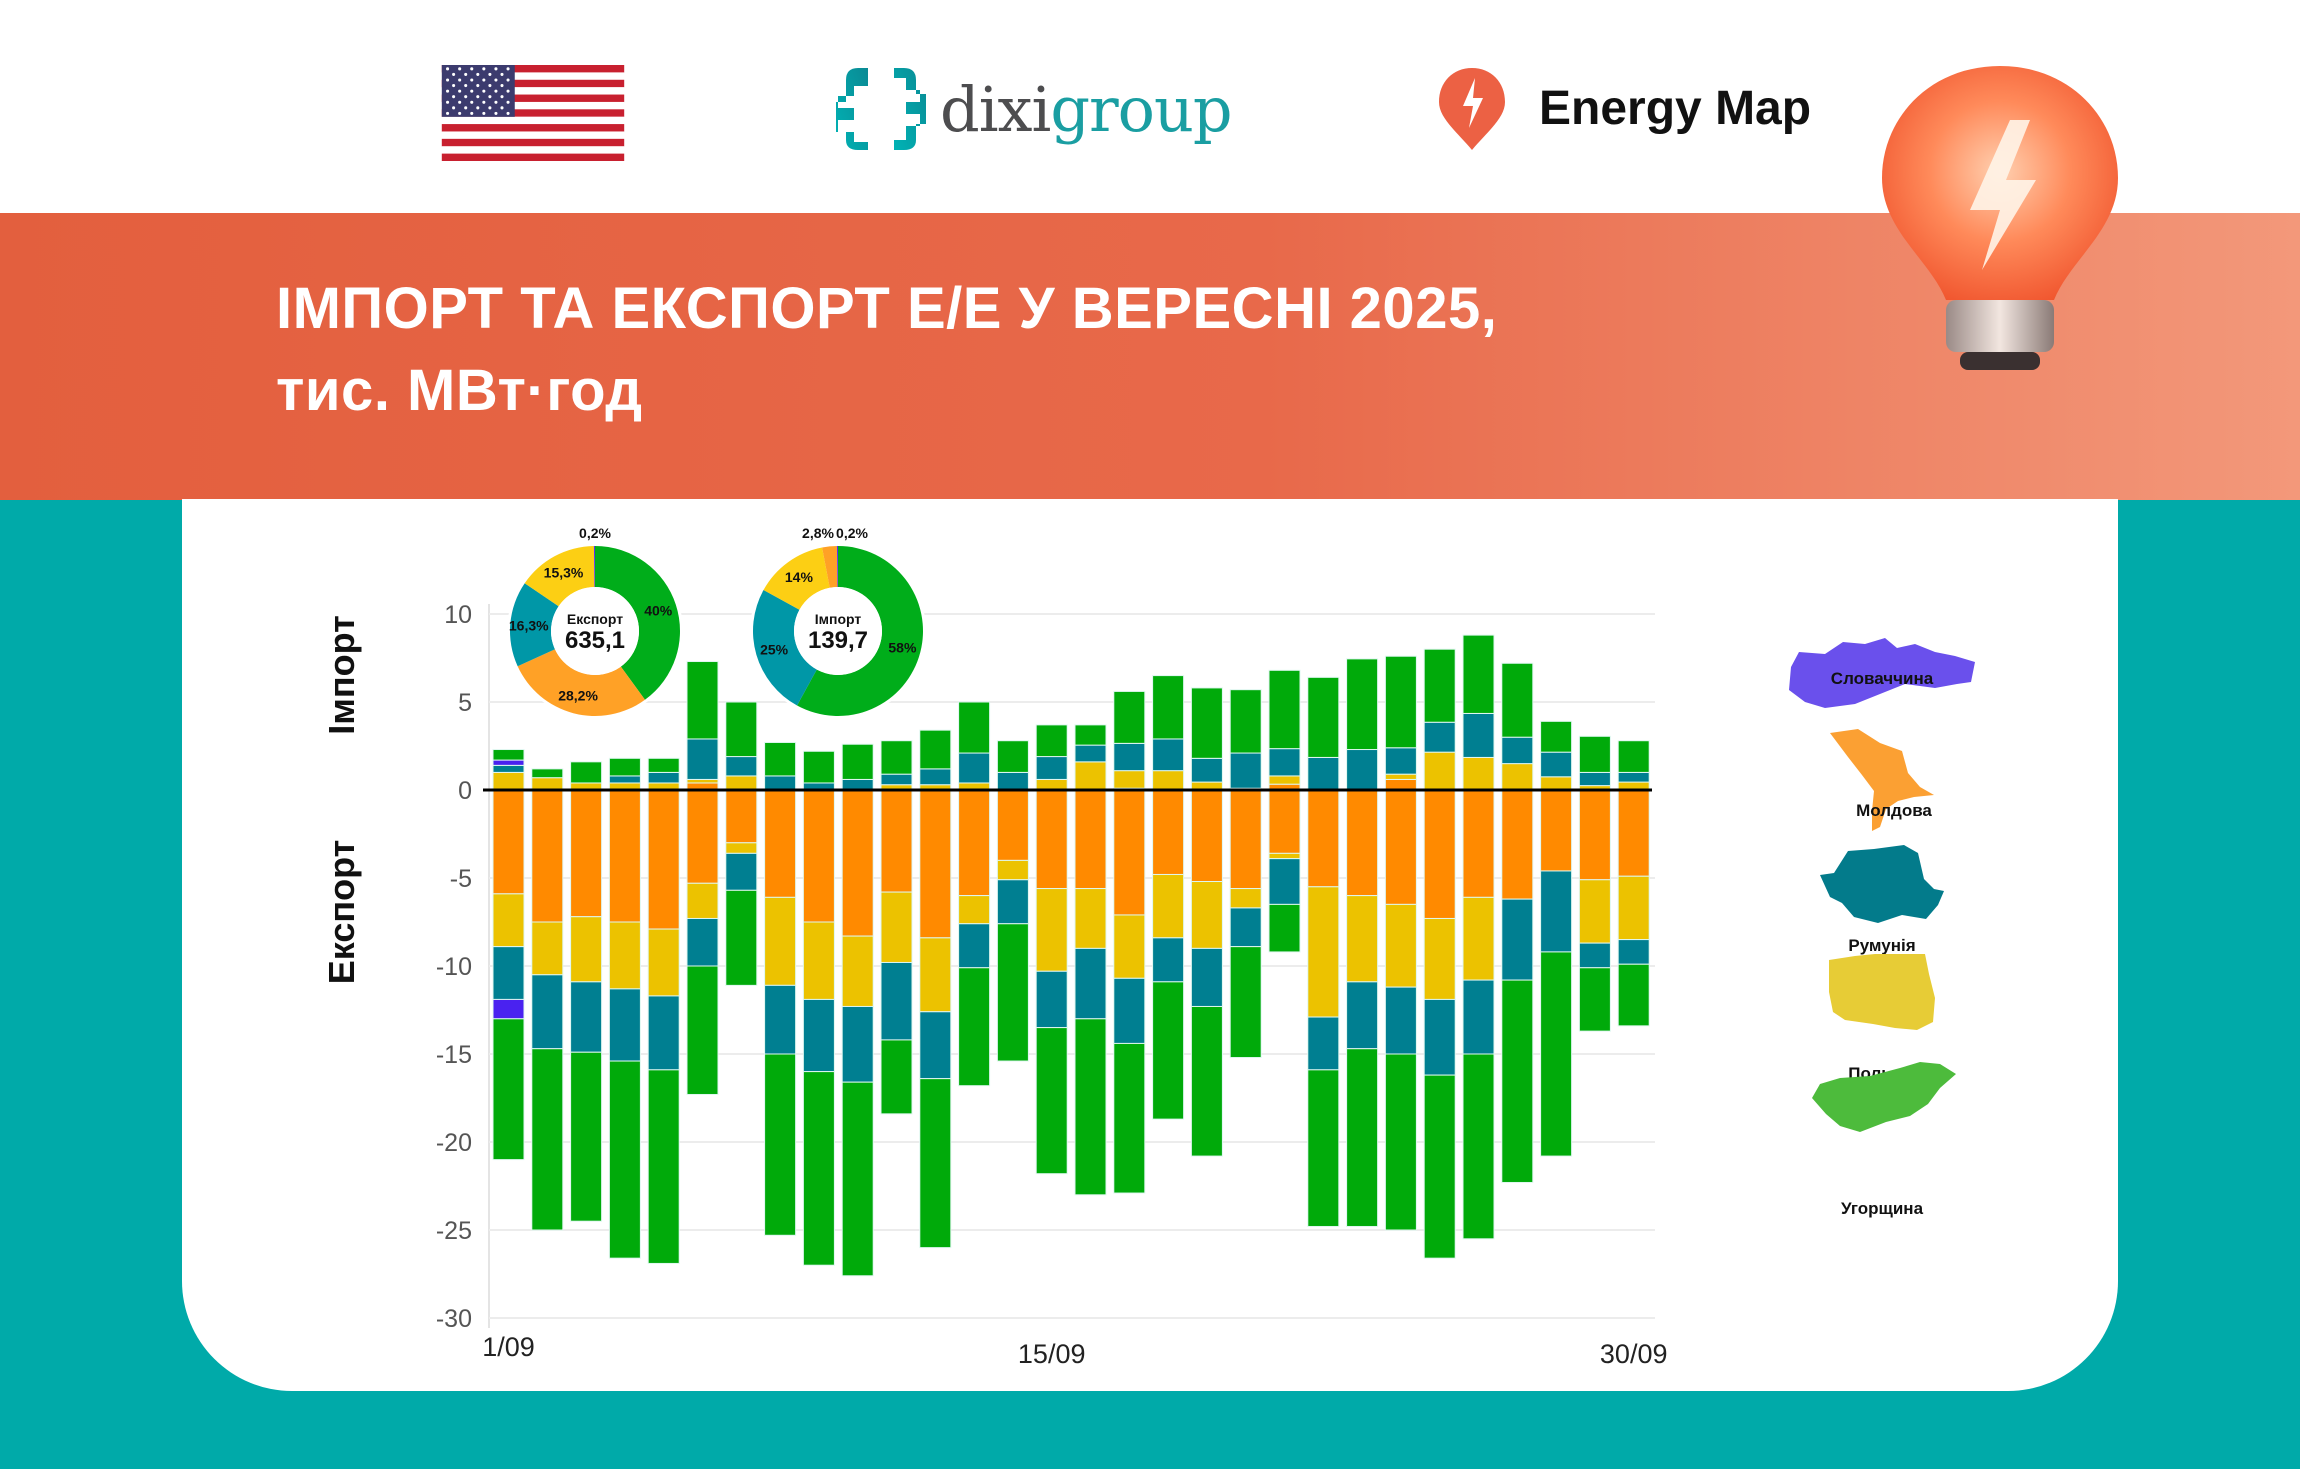 This screenshot has width=2300, height=1469. Describe the element at coordinates (658, 610) in the screenshot. I see `donut-label: 40%` at that location.